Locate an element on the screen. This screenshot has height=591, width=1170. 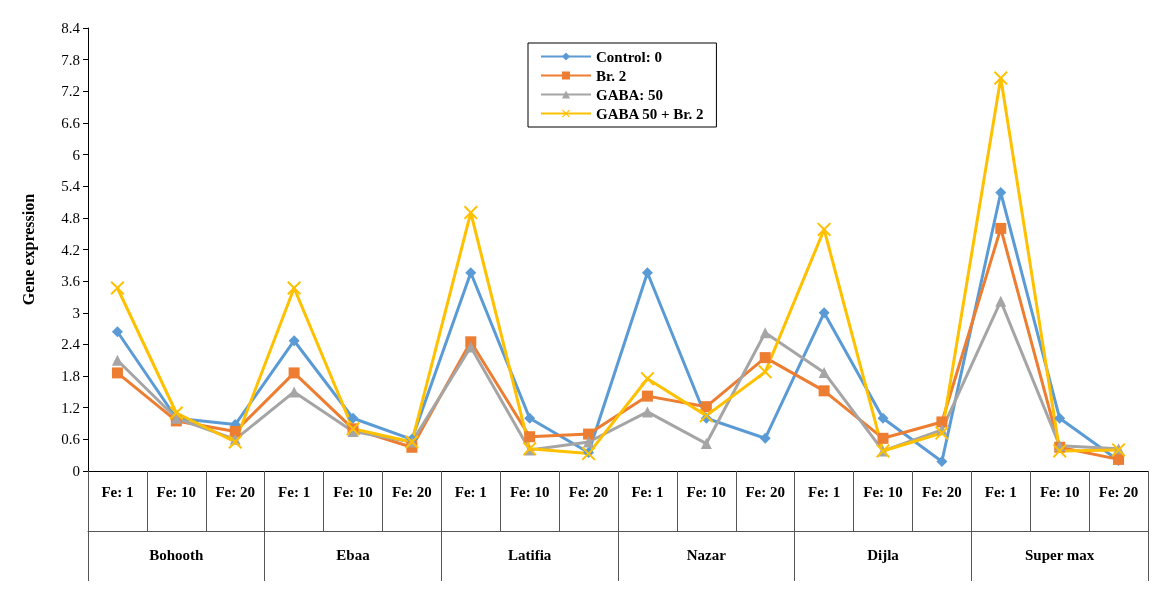
y-tick-label: 1.2 is located at coordinates (70, 407).